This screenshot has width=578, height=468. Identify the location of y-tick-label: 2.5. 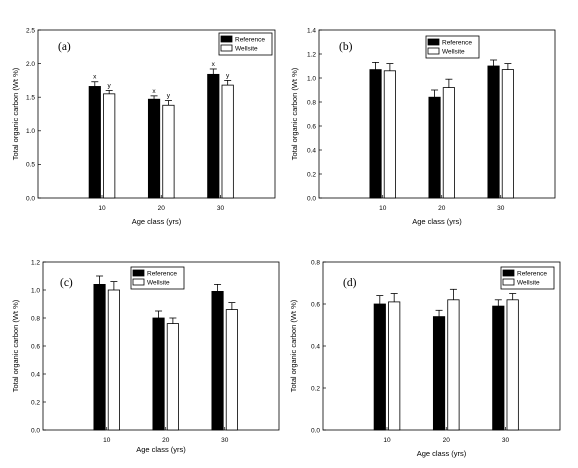
(30, 30).